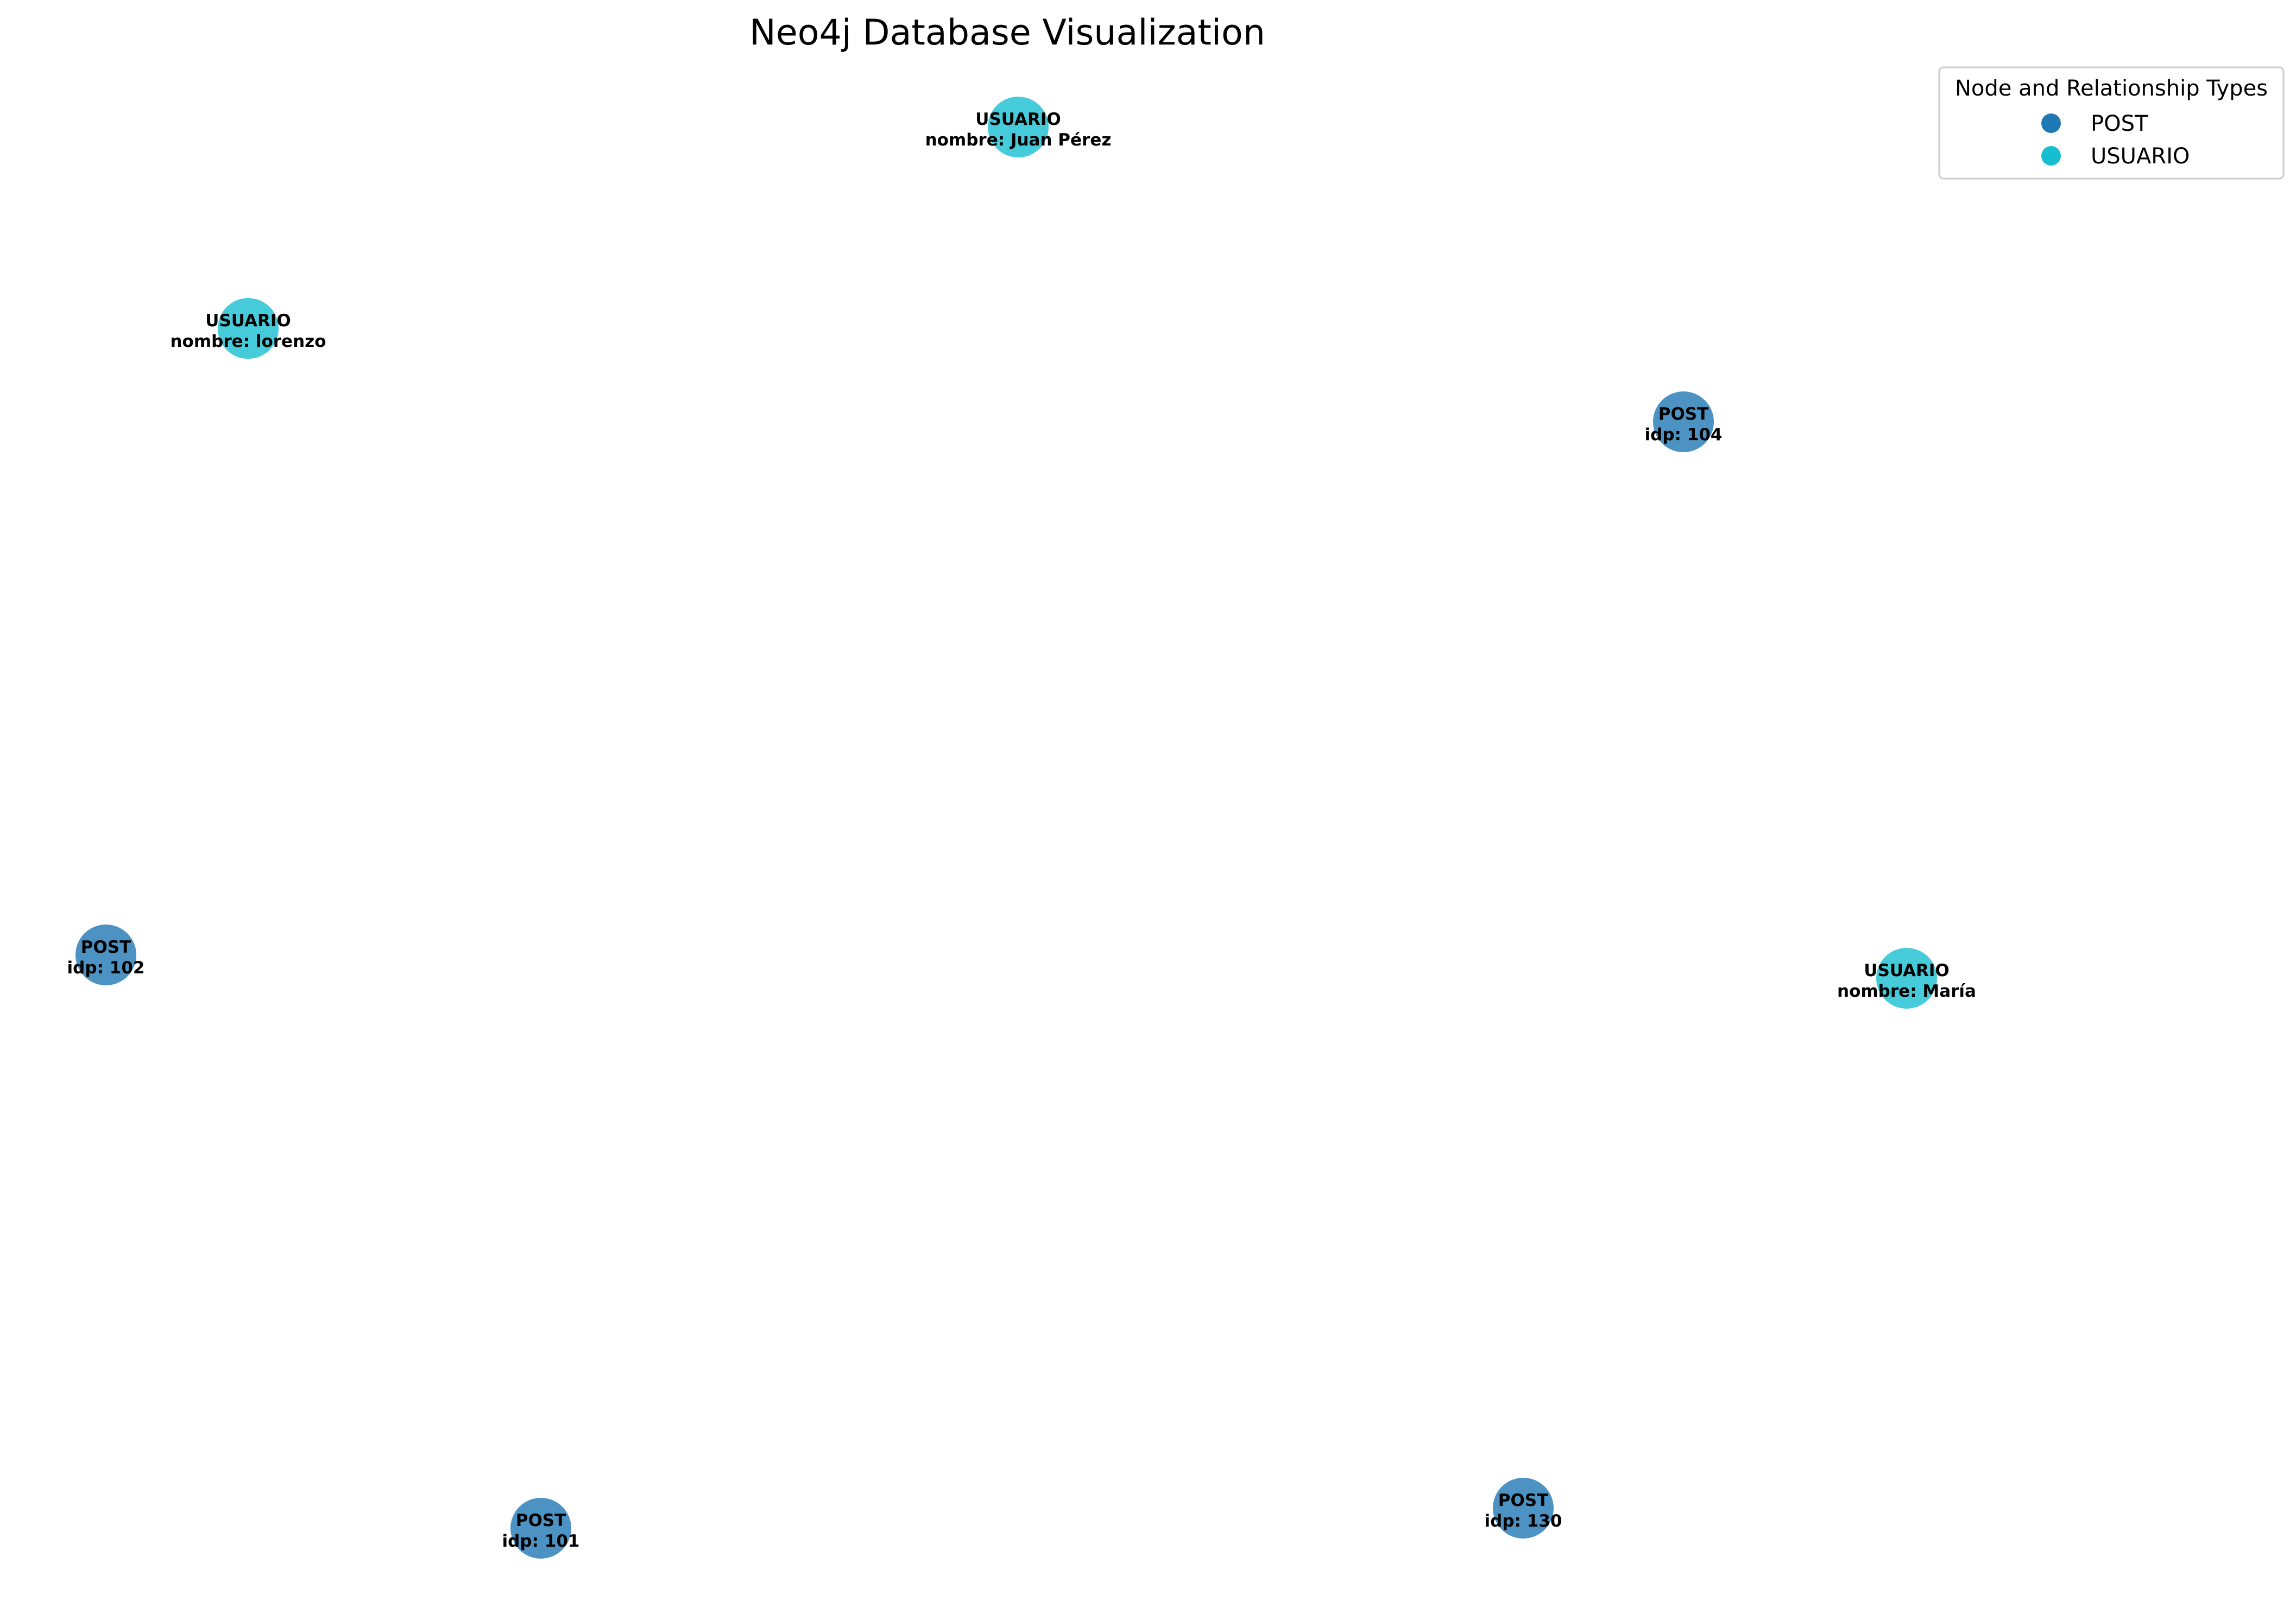 The width and height of the screenshot is (2296, 1614). What do you see at coordinates (2140, 156) in the screenshot?
I see `legend-label-usuario: USUARIO` at bounding box center [2140, 156].